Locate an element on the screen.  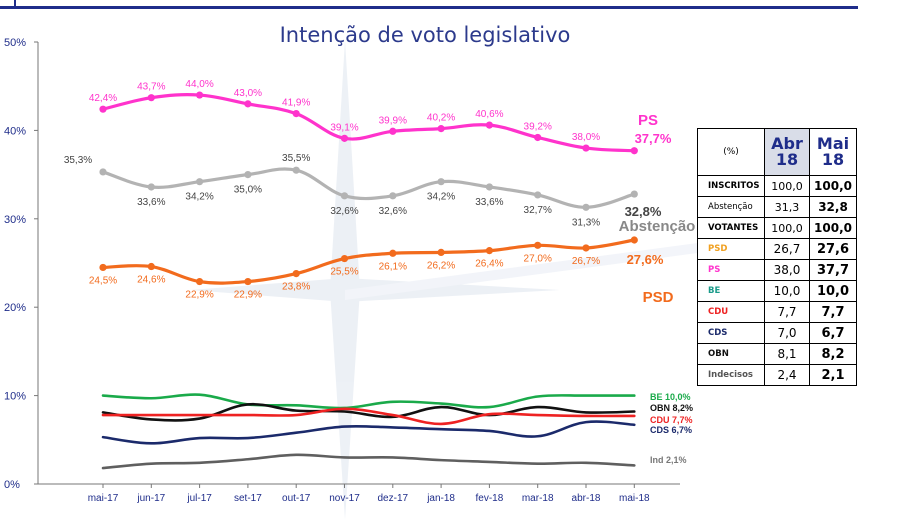
table-row-label: PS is located at coordinates (731, 270).